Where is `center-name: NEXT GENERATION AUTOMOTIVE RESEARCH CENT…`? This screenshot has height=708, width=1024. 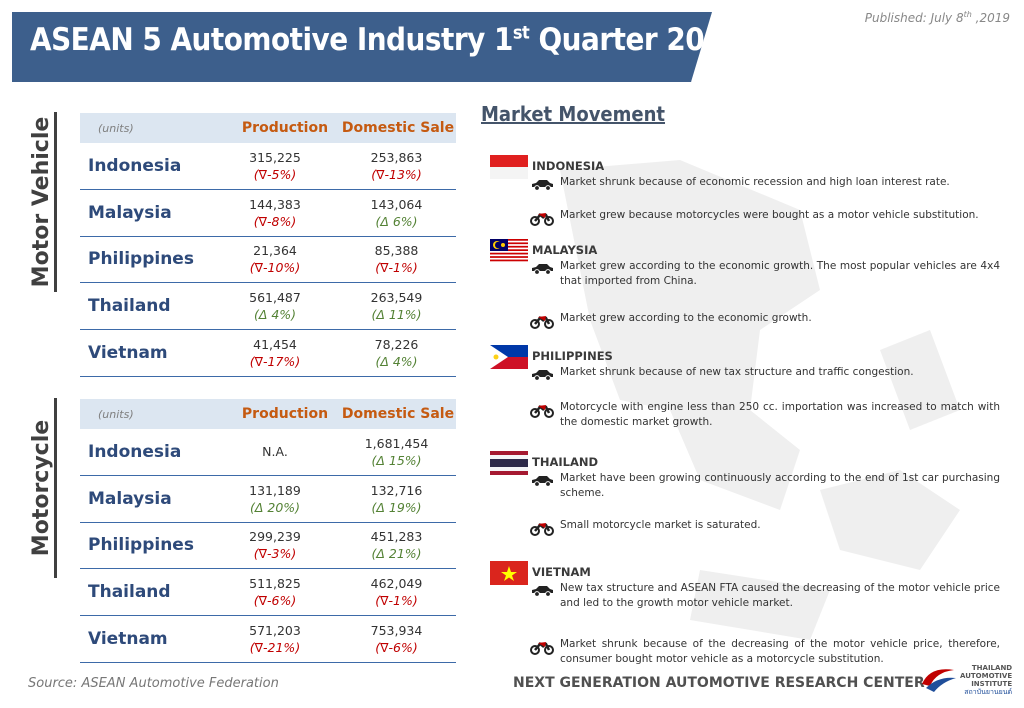 center-name: NEXT GENERATION AUTOMOTIVE RESEARCH CENT… is located at coordinates (719, 683).